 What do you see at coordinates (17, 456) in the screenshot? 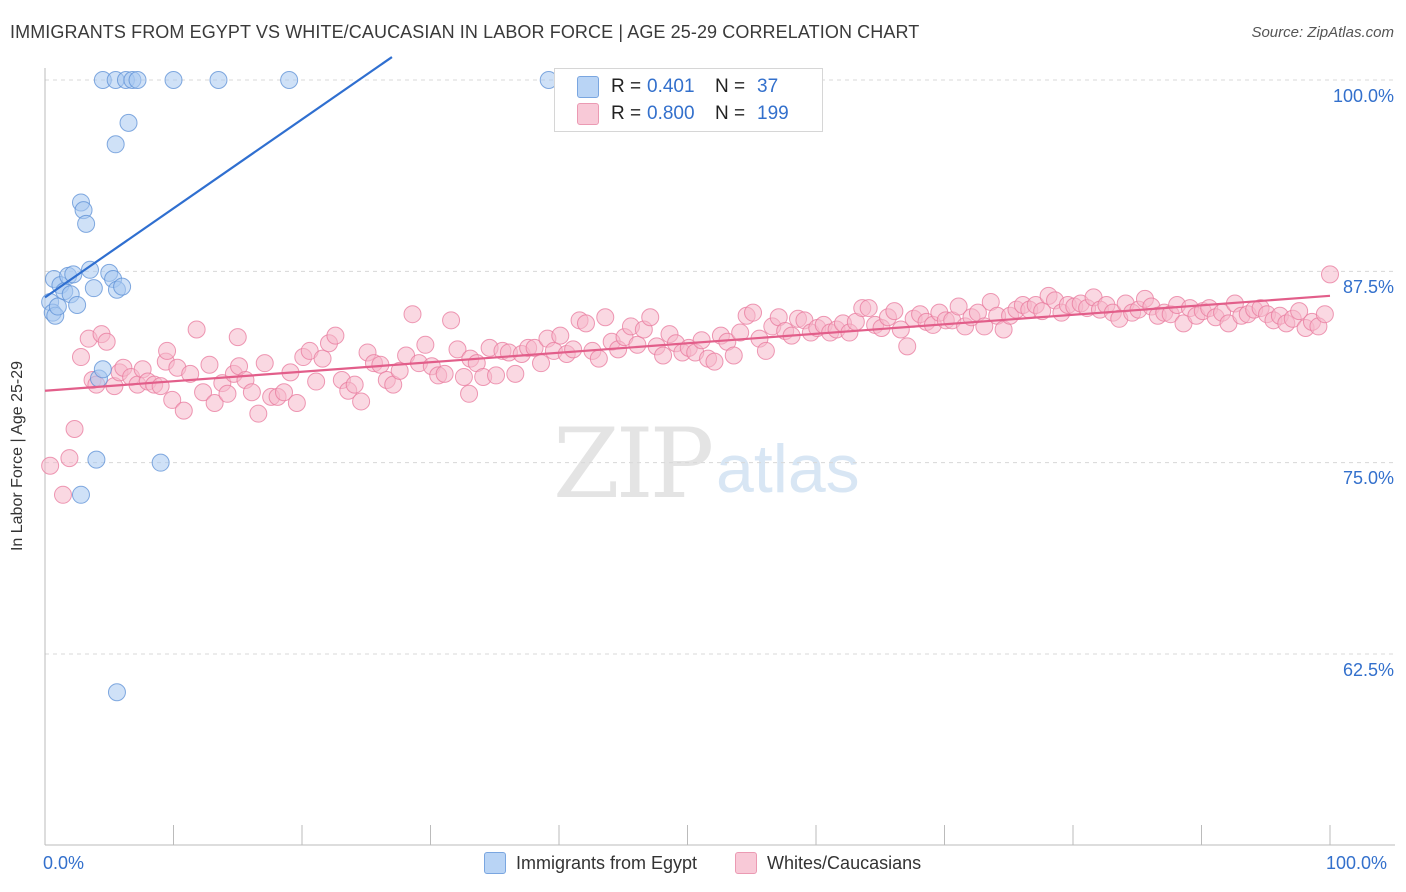
I see `y-axis-label: In Labor Force | Age 25-29` at bounding box center [17, 456].